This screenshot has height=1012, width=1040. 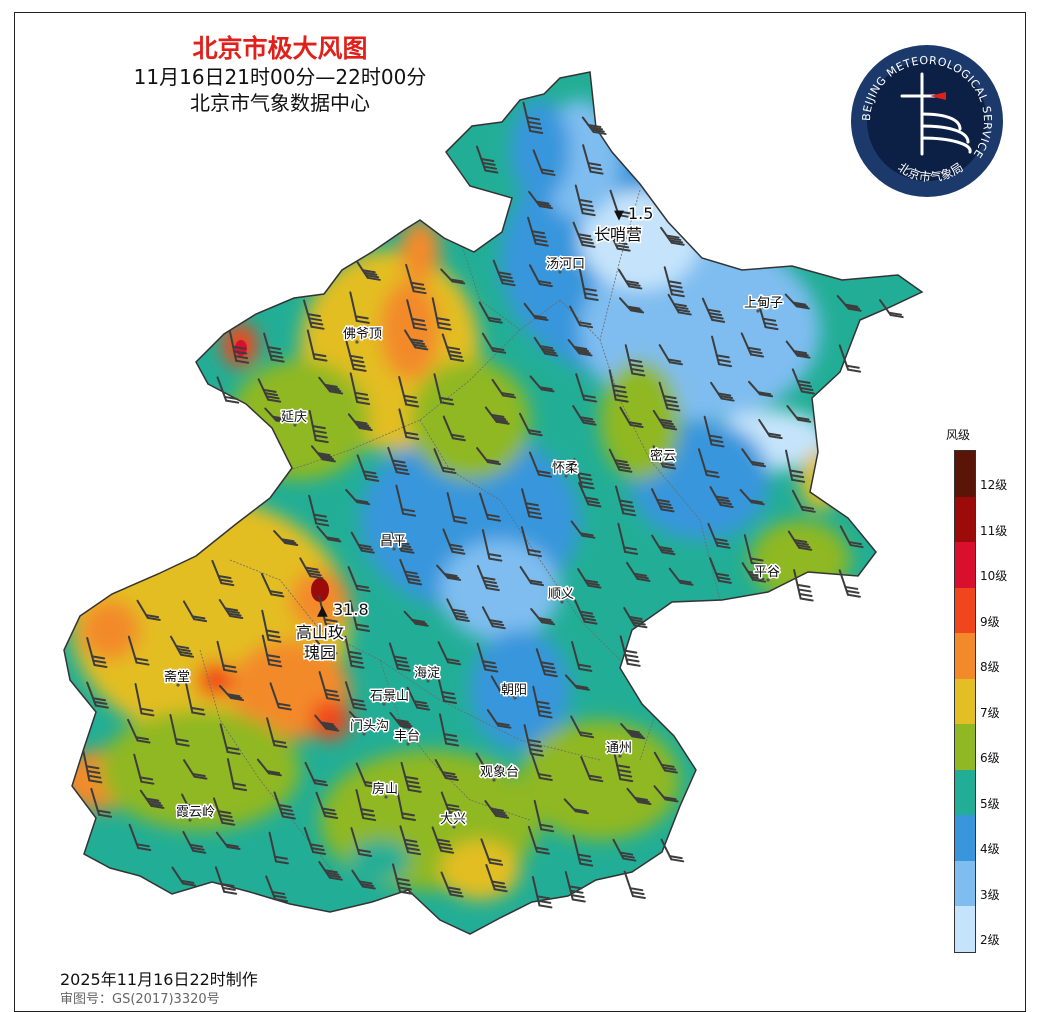 I want to click on legend-label: 12级, so click(x=994, y=485).